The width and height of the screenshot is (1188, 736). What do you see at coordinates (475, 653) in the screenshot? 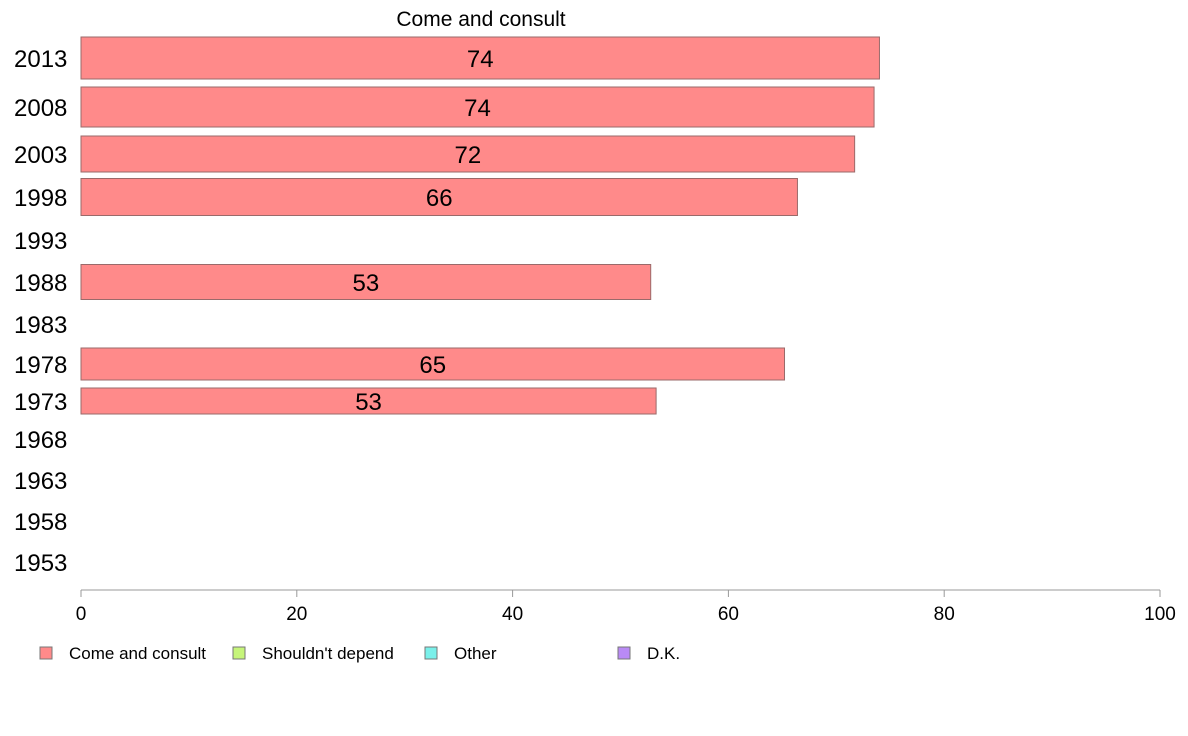
I see `legend-label: Other` at bounding box center [475, 653].